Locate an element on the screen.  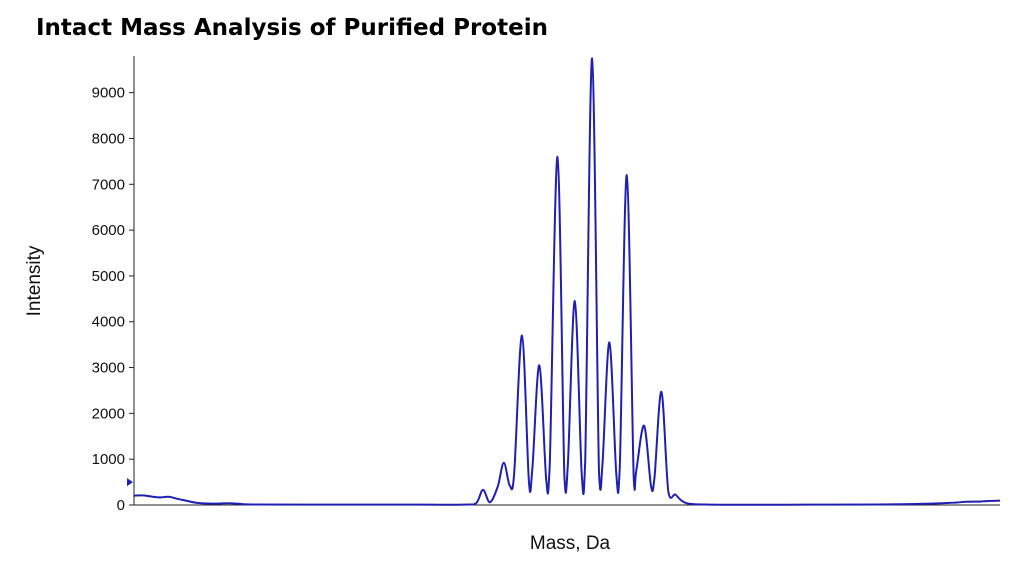
y-tick-label: 1000 is located at coordinates (108, 459).